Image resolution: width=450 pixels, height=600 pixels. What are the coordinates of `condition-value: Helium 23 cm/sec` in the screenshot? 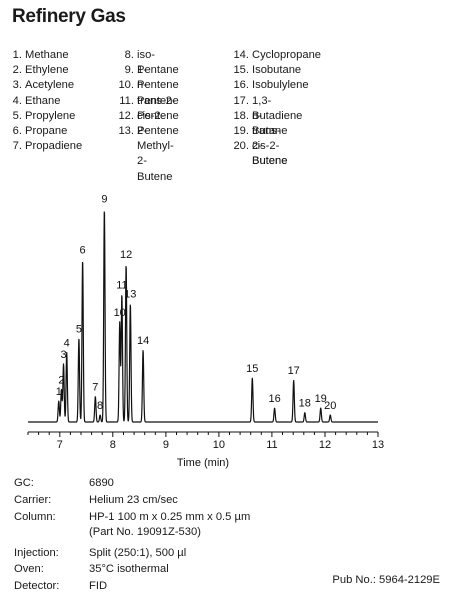 It's located at (133, 499).